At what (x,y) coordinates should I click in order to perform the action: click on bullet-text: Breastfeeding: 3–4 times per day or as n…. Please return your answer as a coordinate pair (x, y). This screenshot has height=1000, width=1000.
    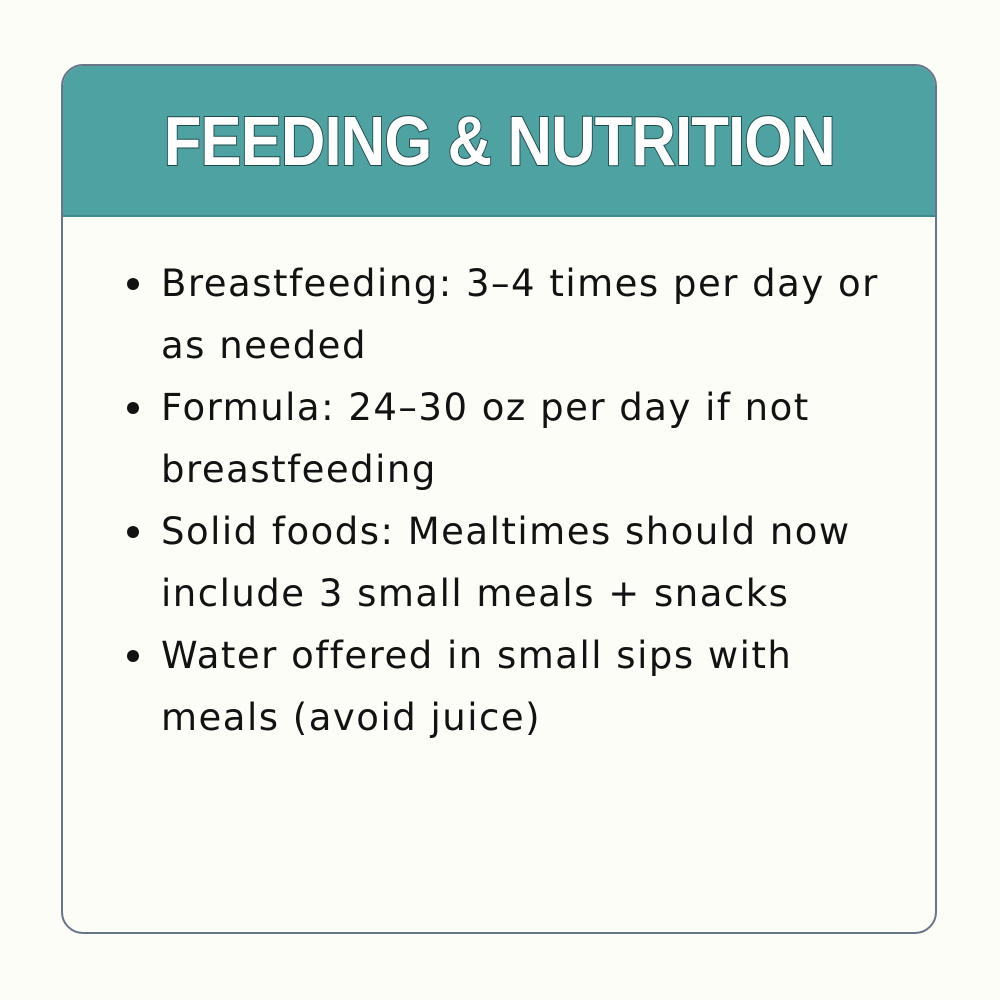
    Looking at the image, I should click on (520, 314).